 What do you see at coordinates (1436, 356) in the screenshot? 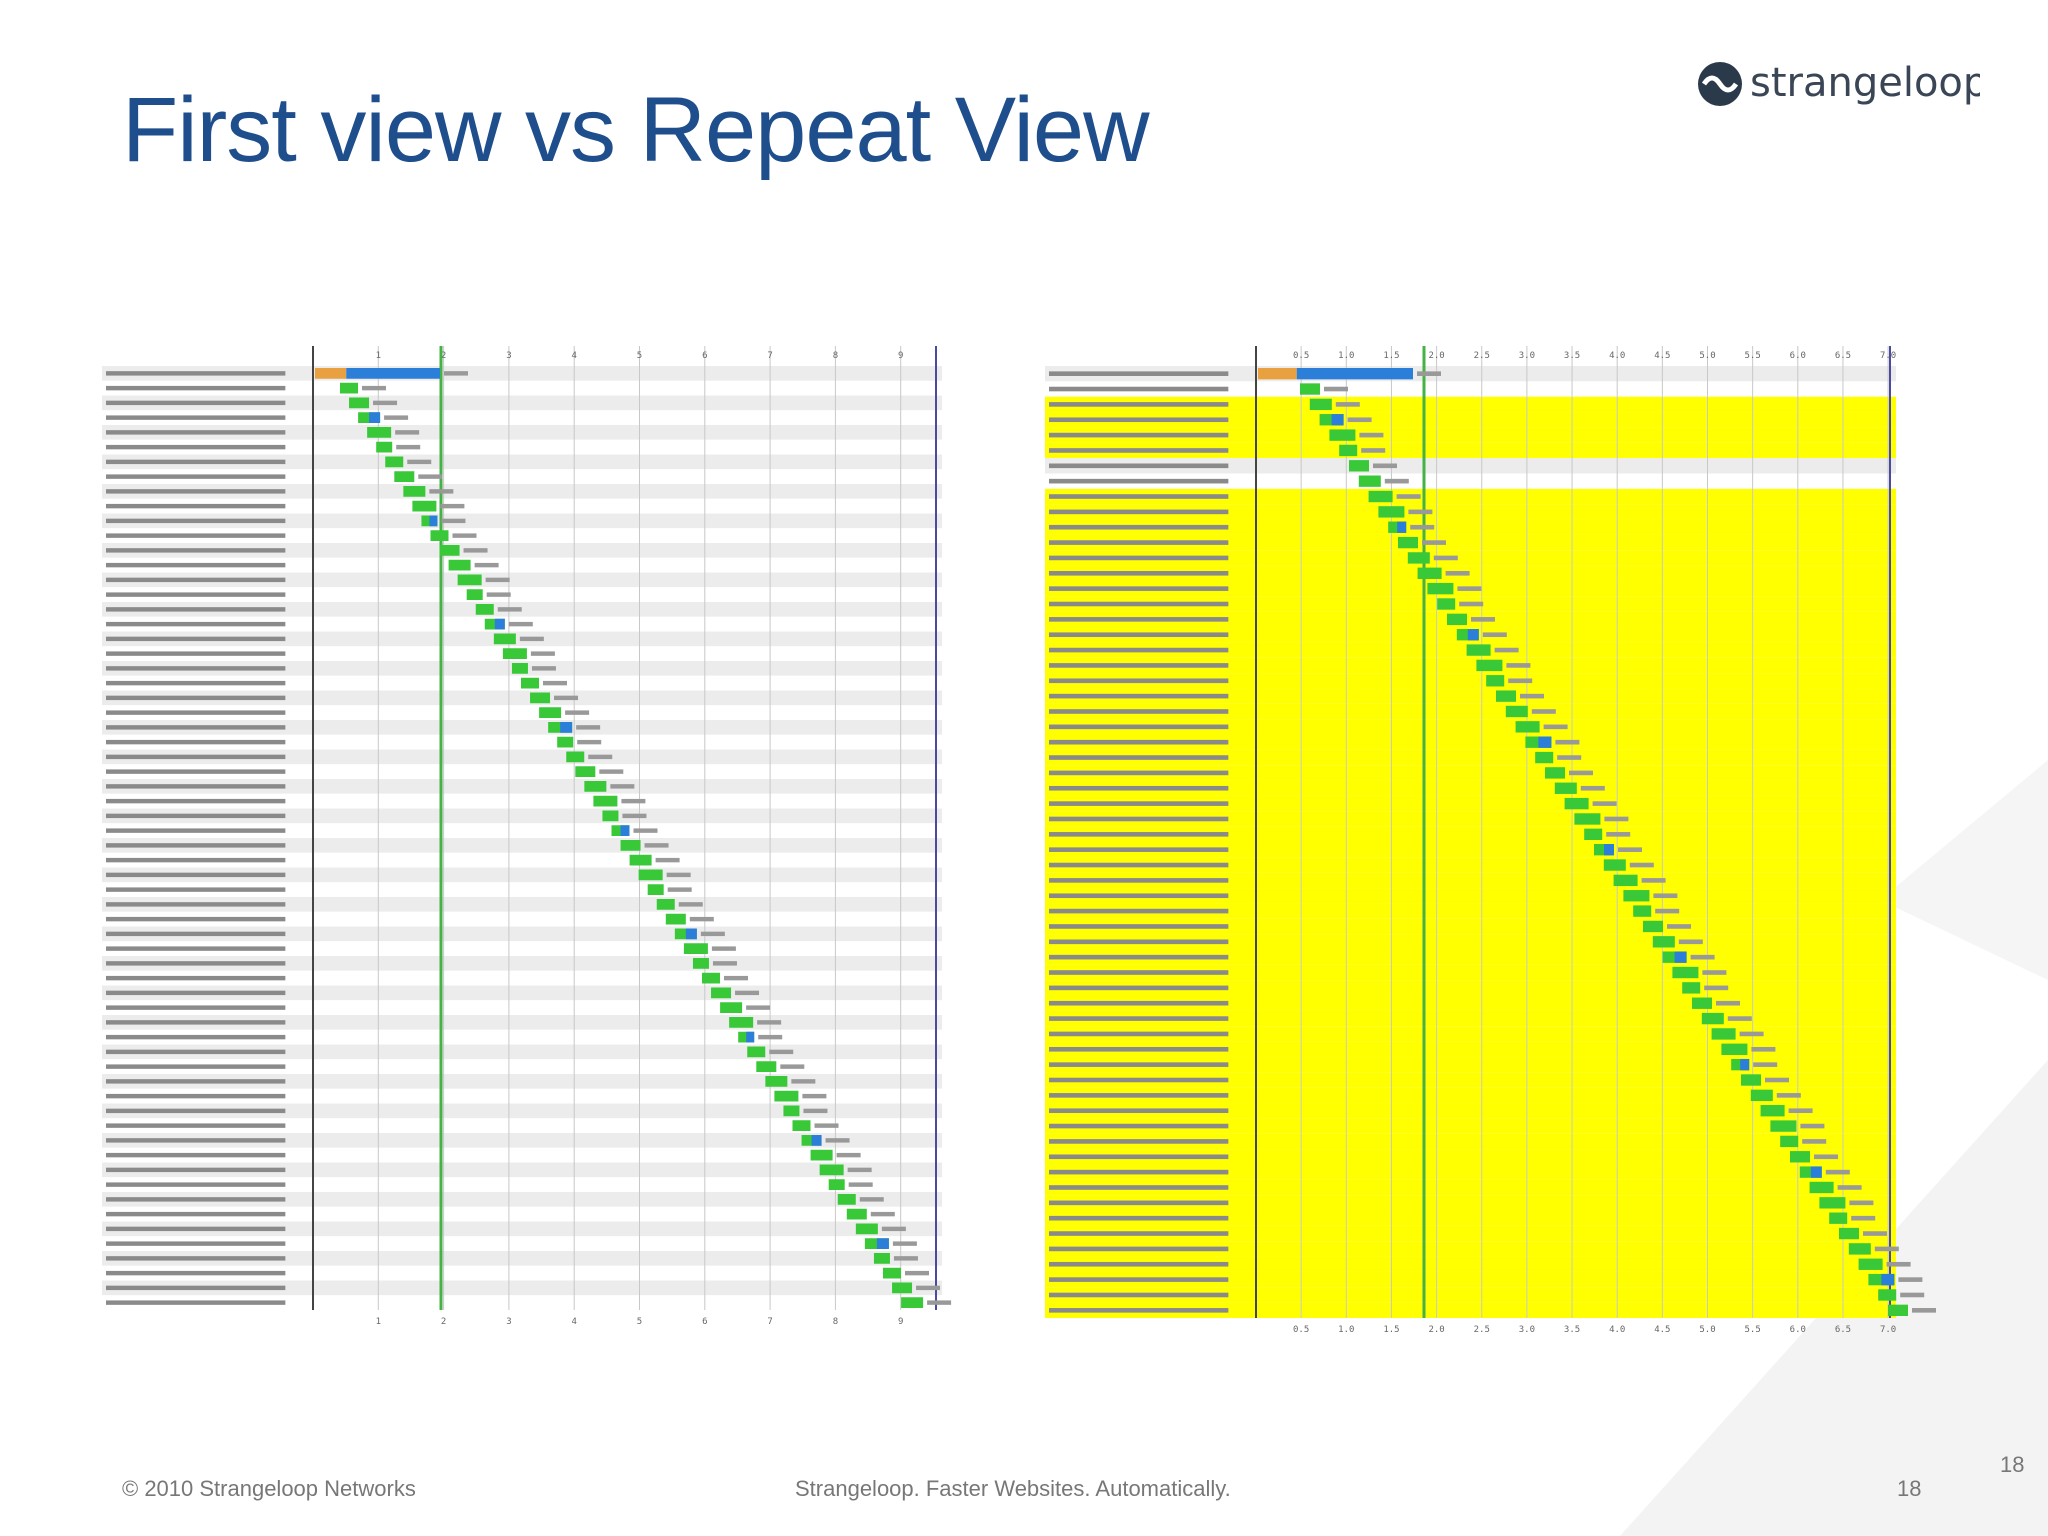
I see `tick-label: 2.0` at bounding box center [1436, 356].